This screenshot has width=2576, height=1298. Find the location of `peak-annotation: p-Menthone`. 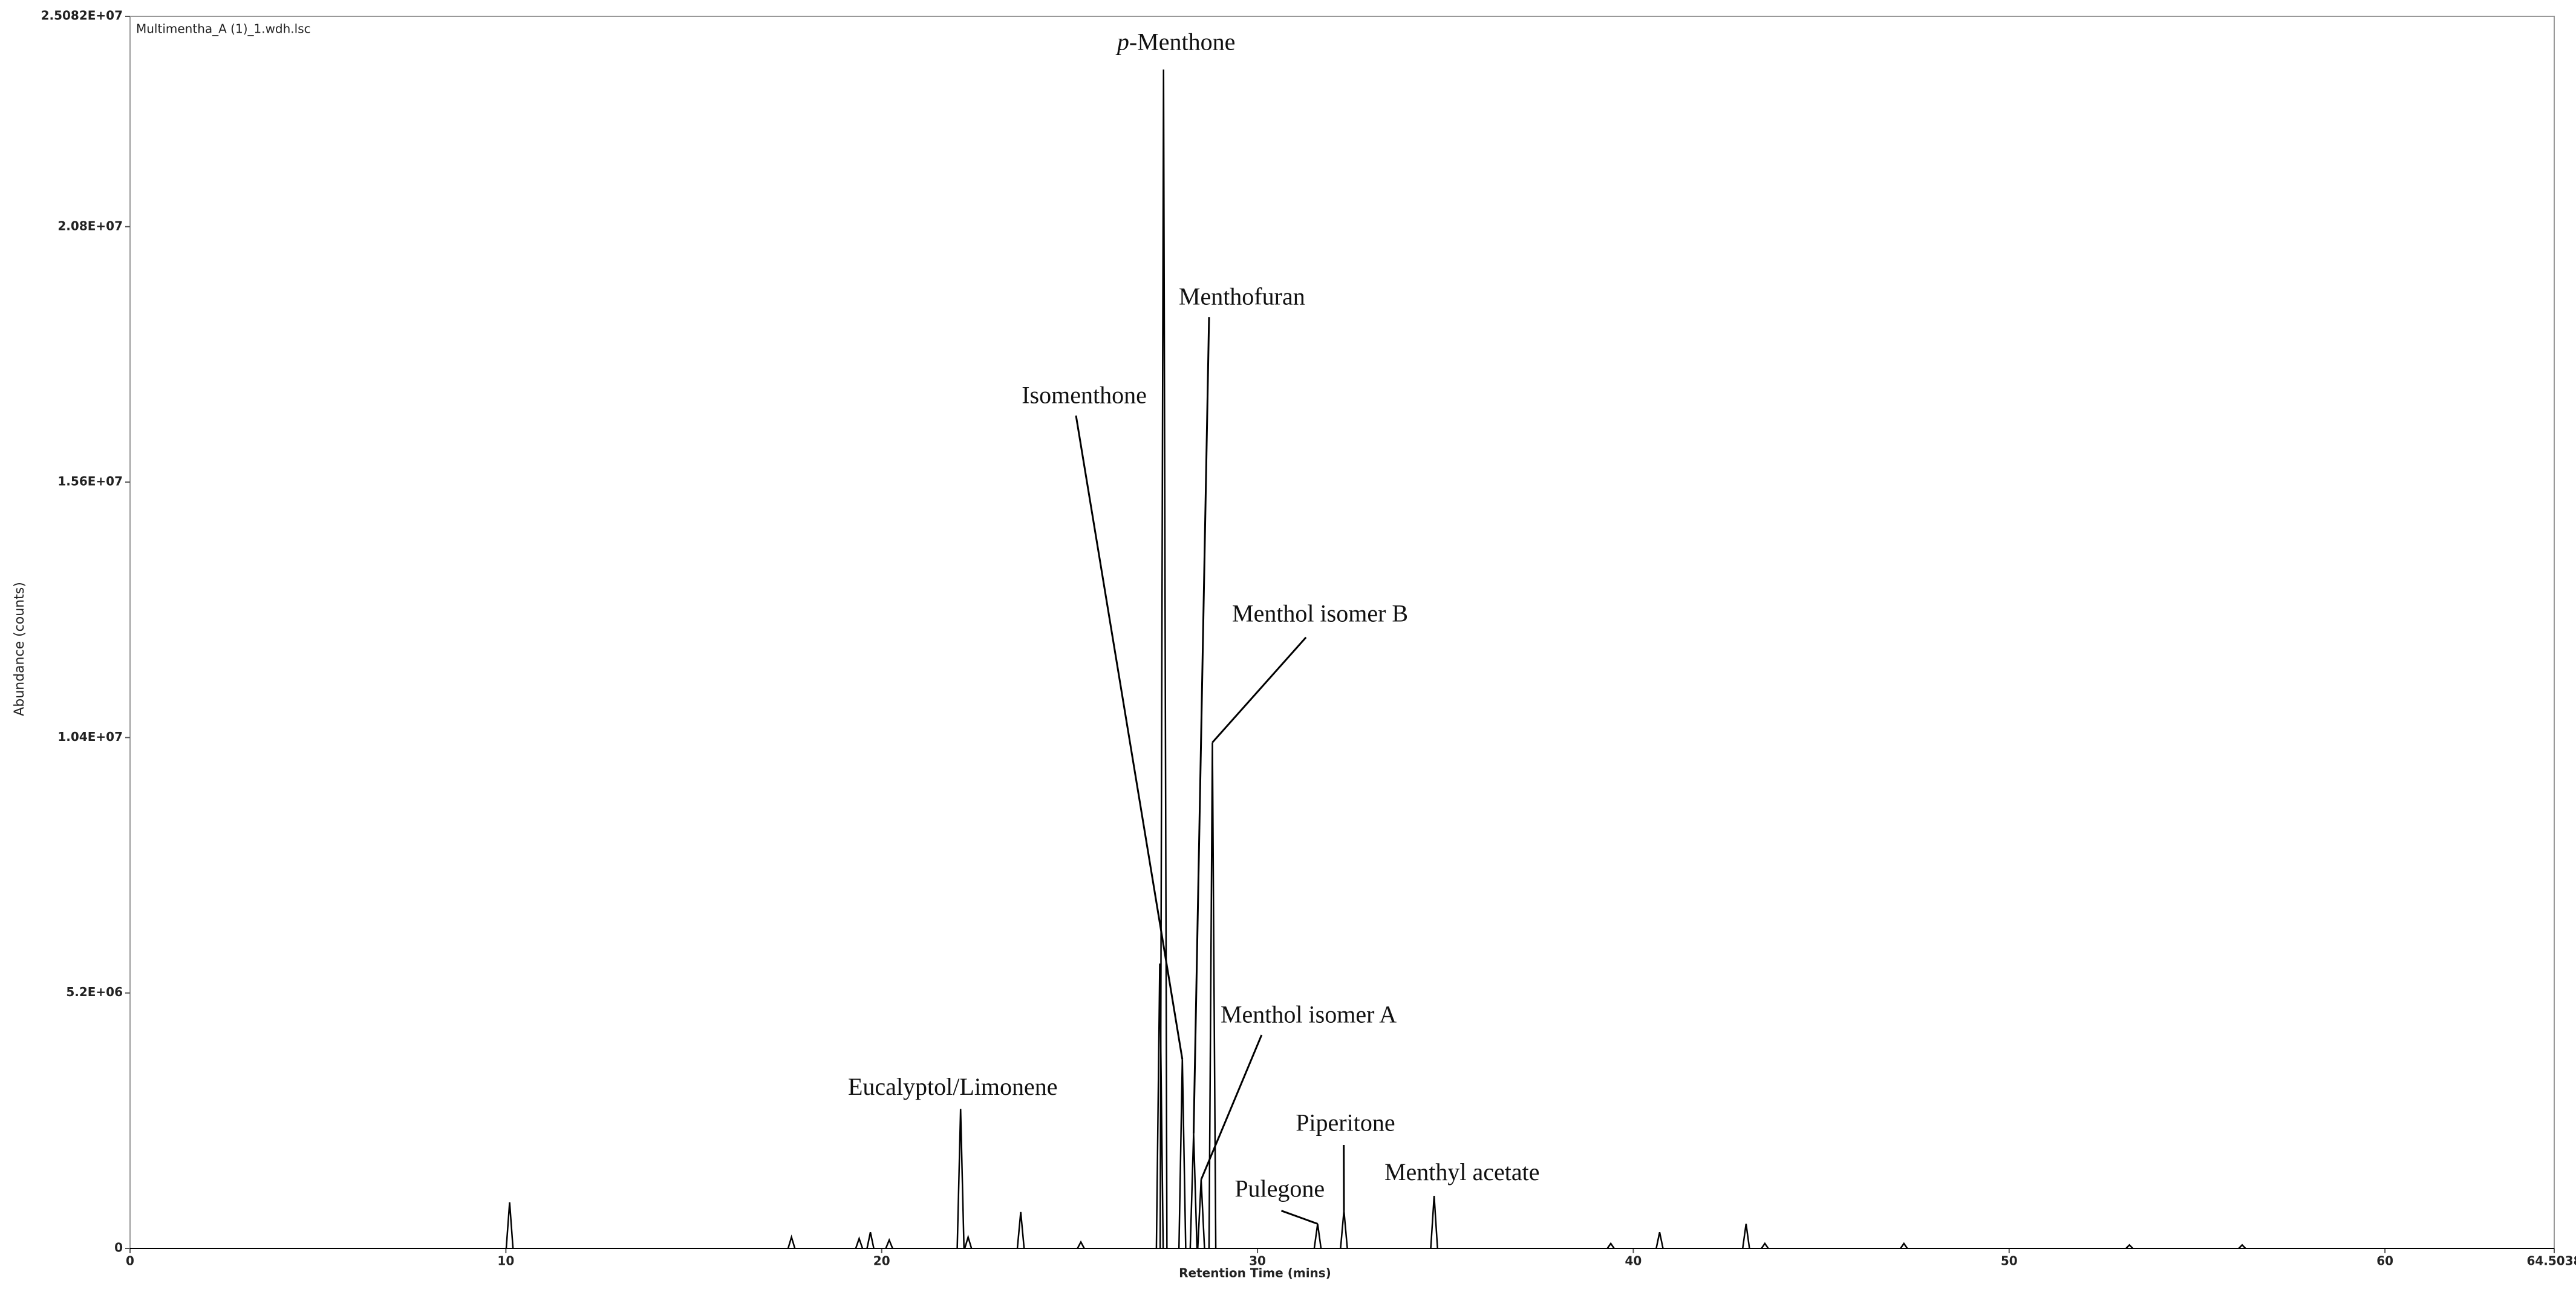

peak-annotation: p-Menthone is located at coordinates (1175, 42).